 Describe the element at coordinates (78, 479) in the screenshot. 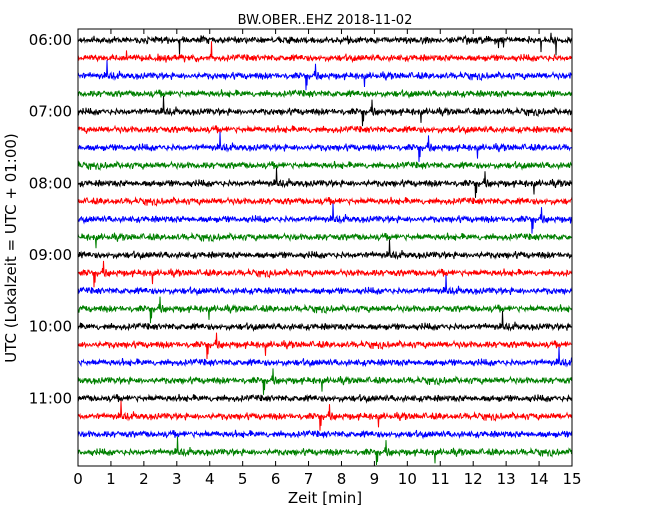

I see `x-tick-label-0: 0` at that location.